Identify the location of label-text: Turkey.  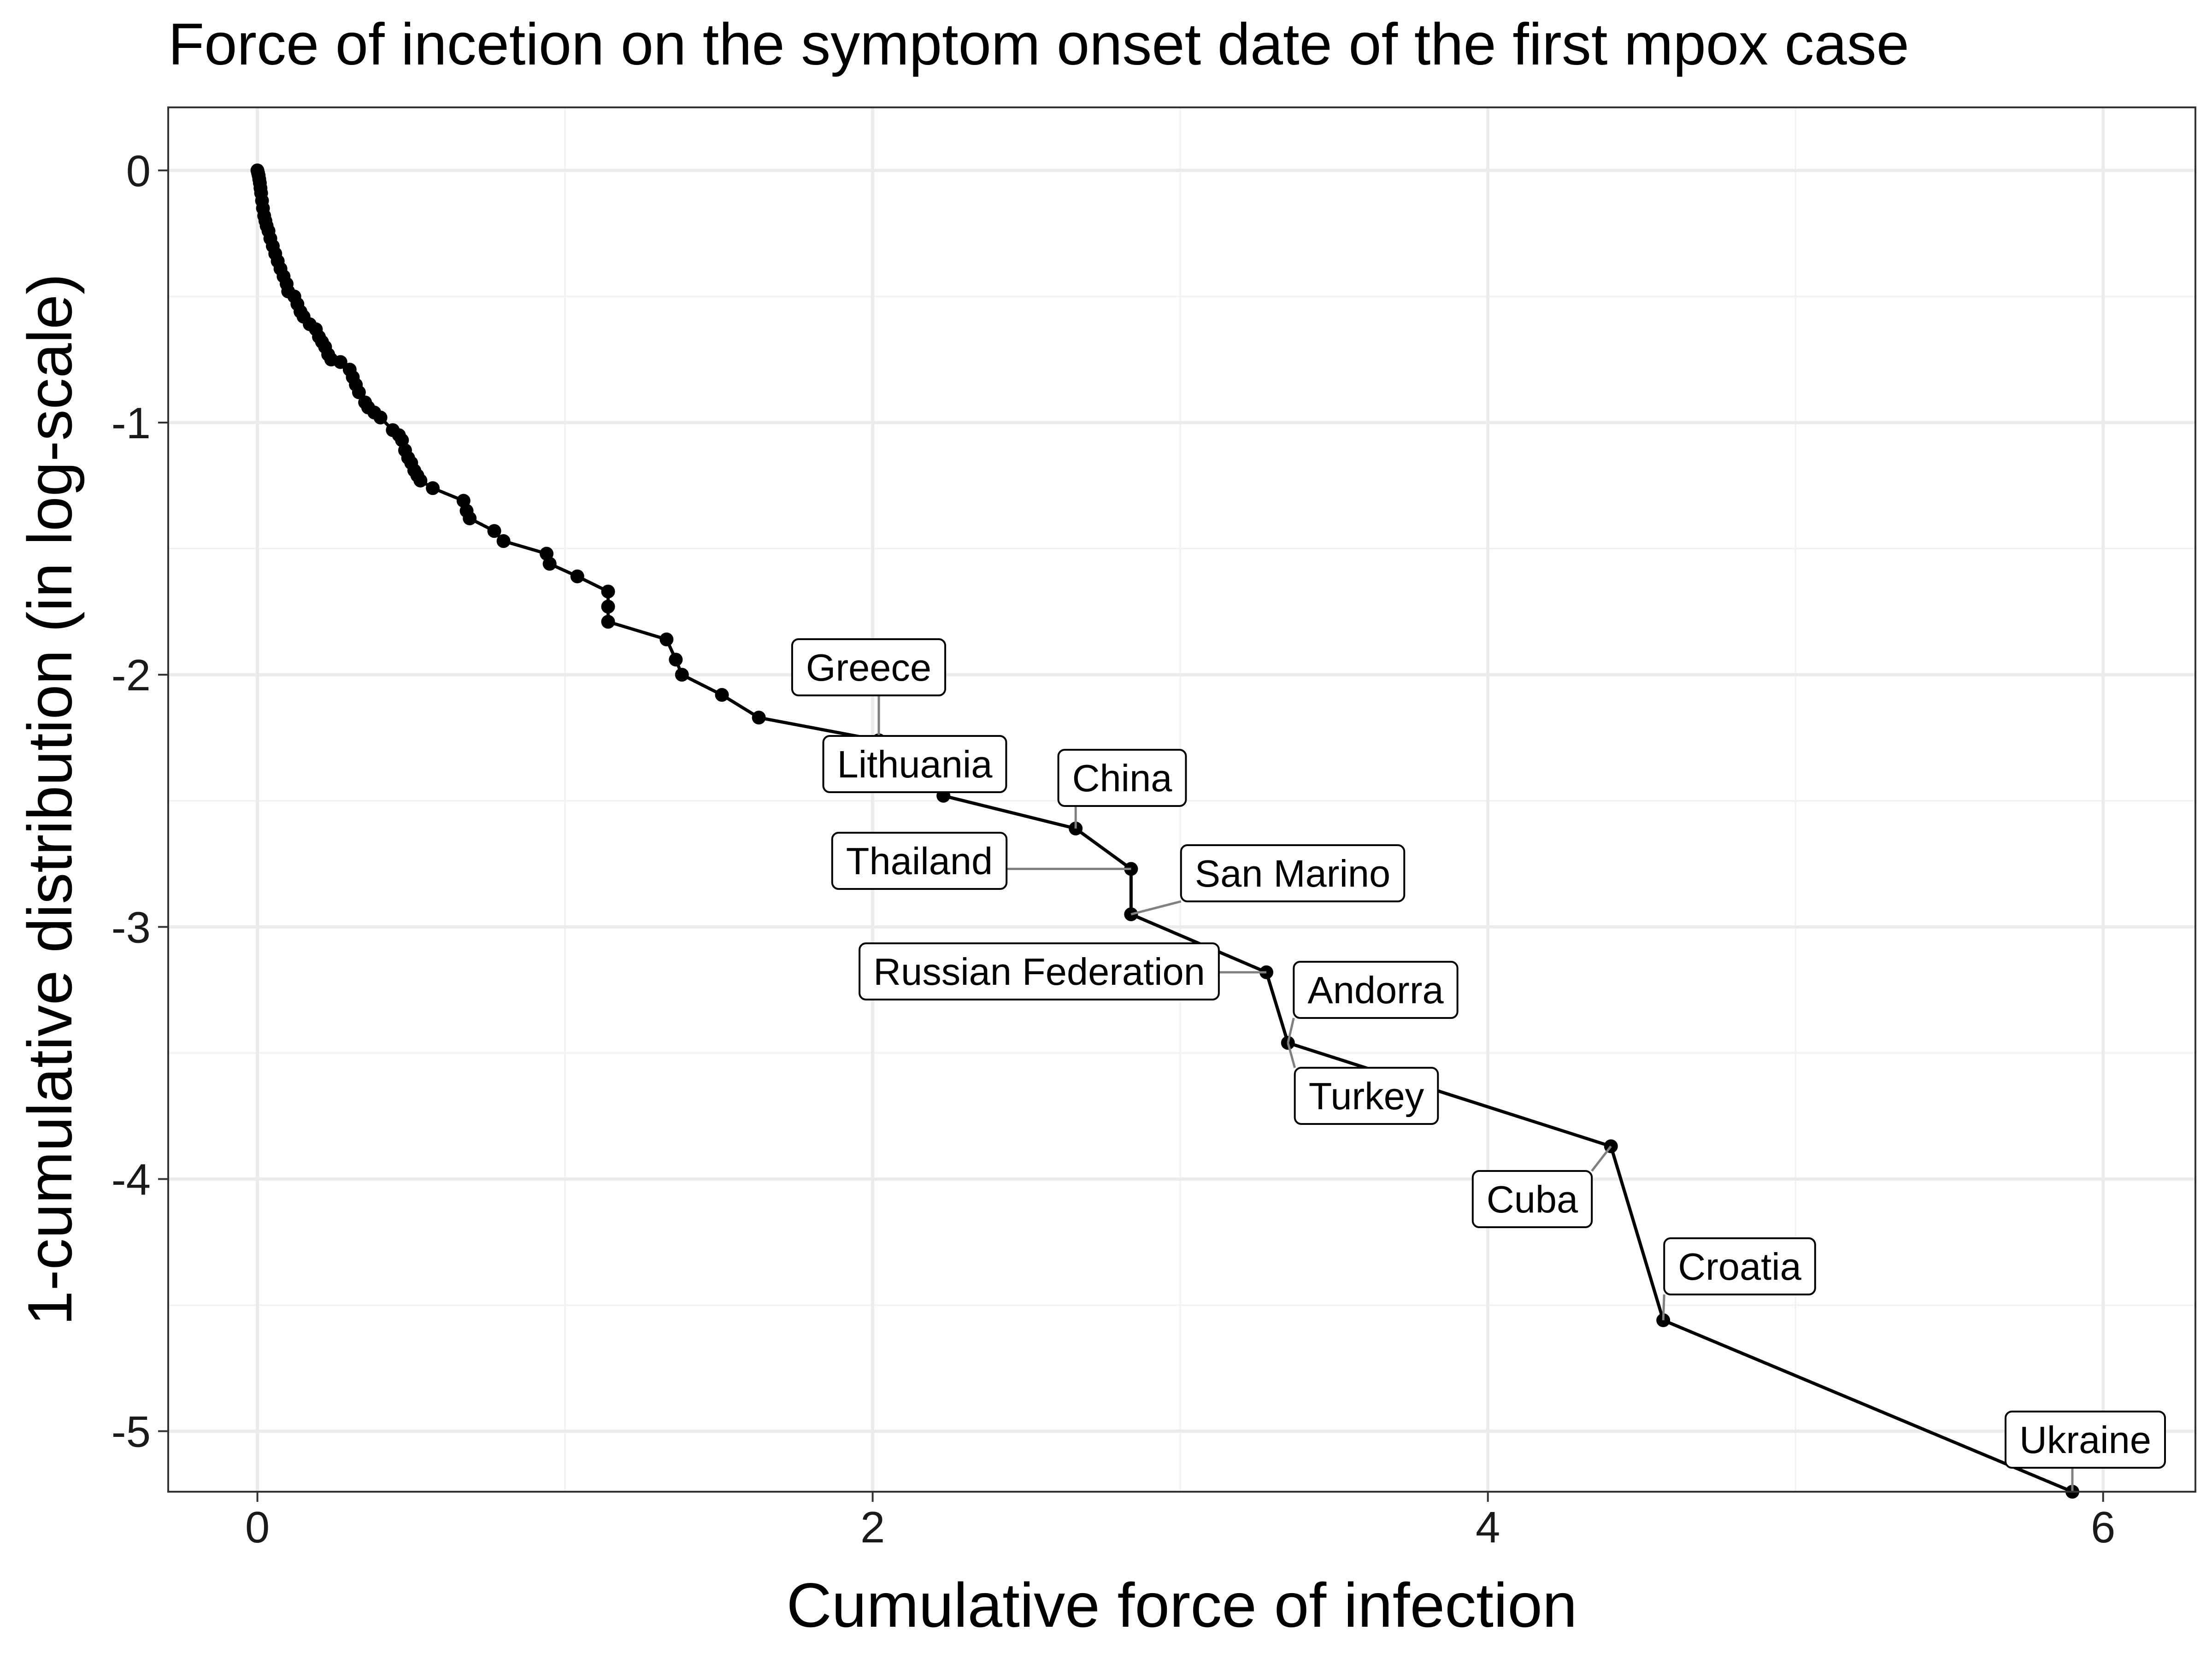
(1366, 1096).